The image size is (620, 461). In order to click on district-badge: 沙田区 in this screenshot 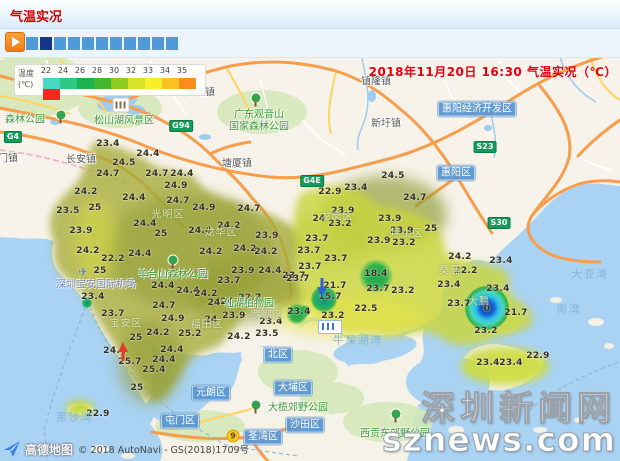, I will do `click(305, 425)`.